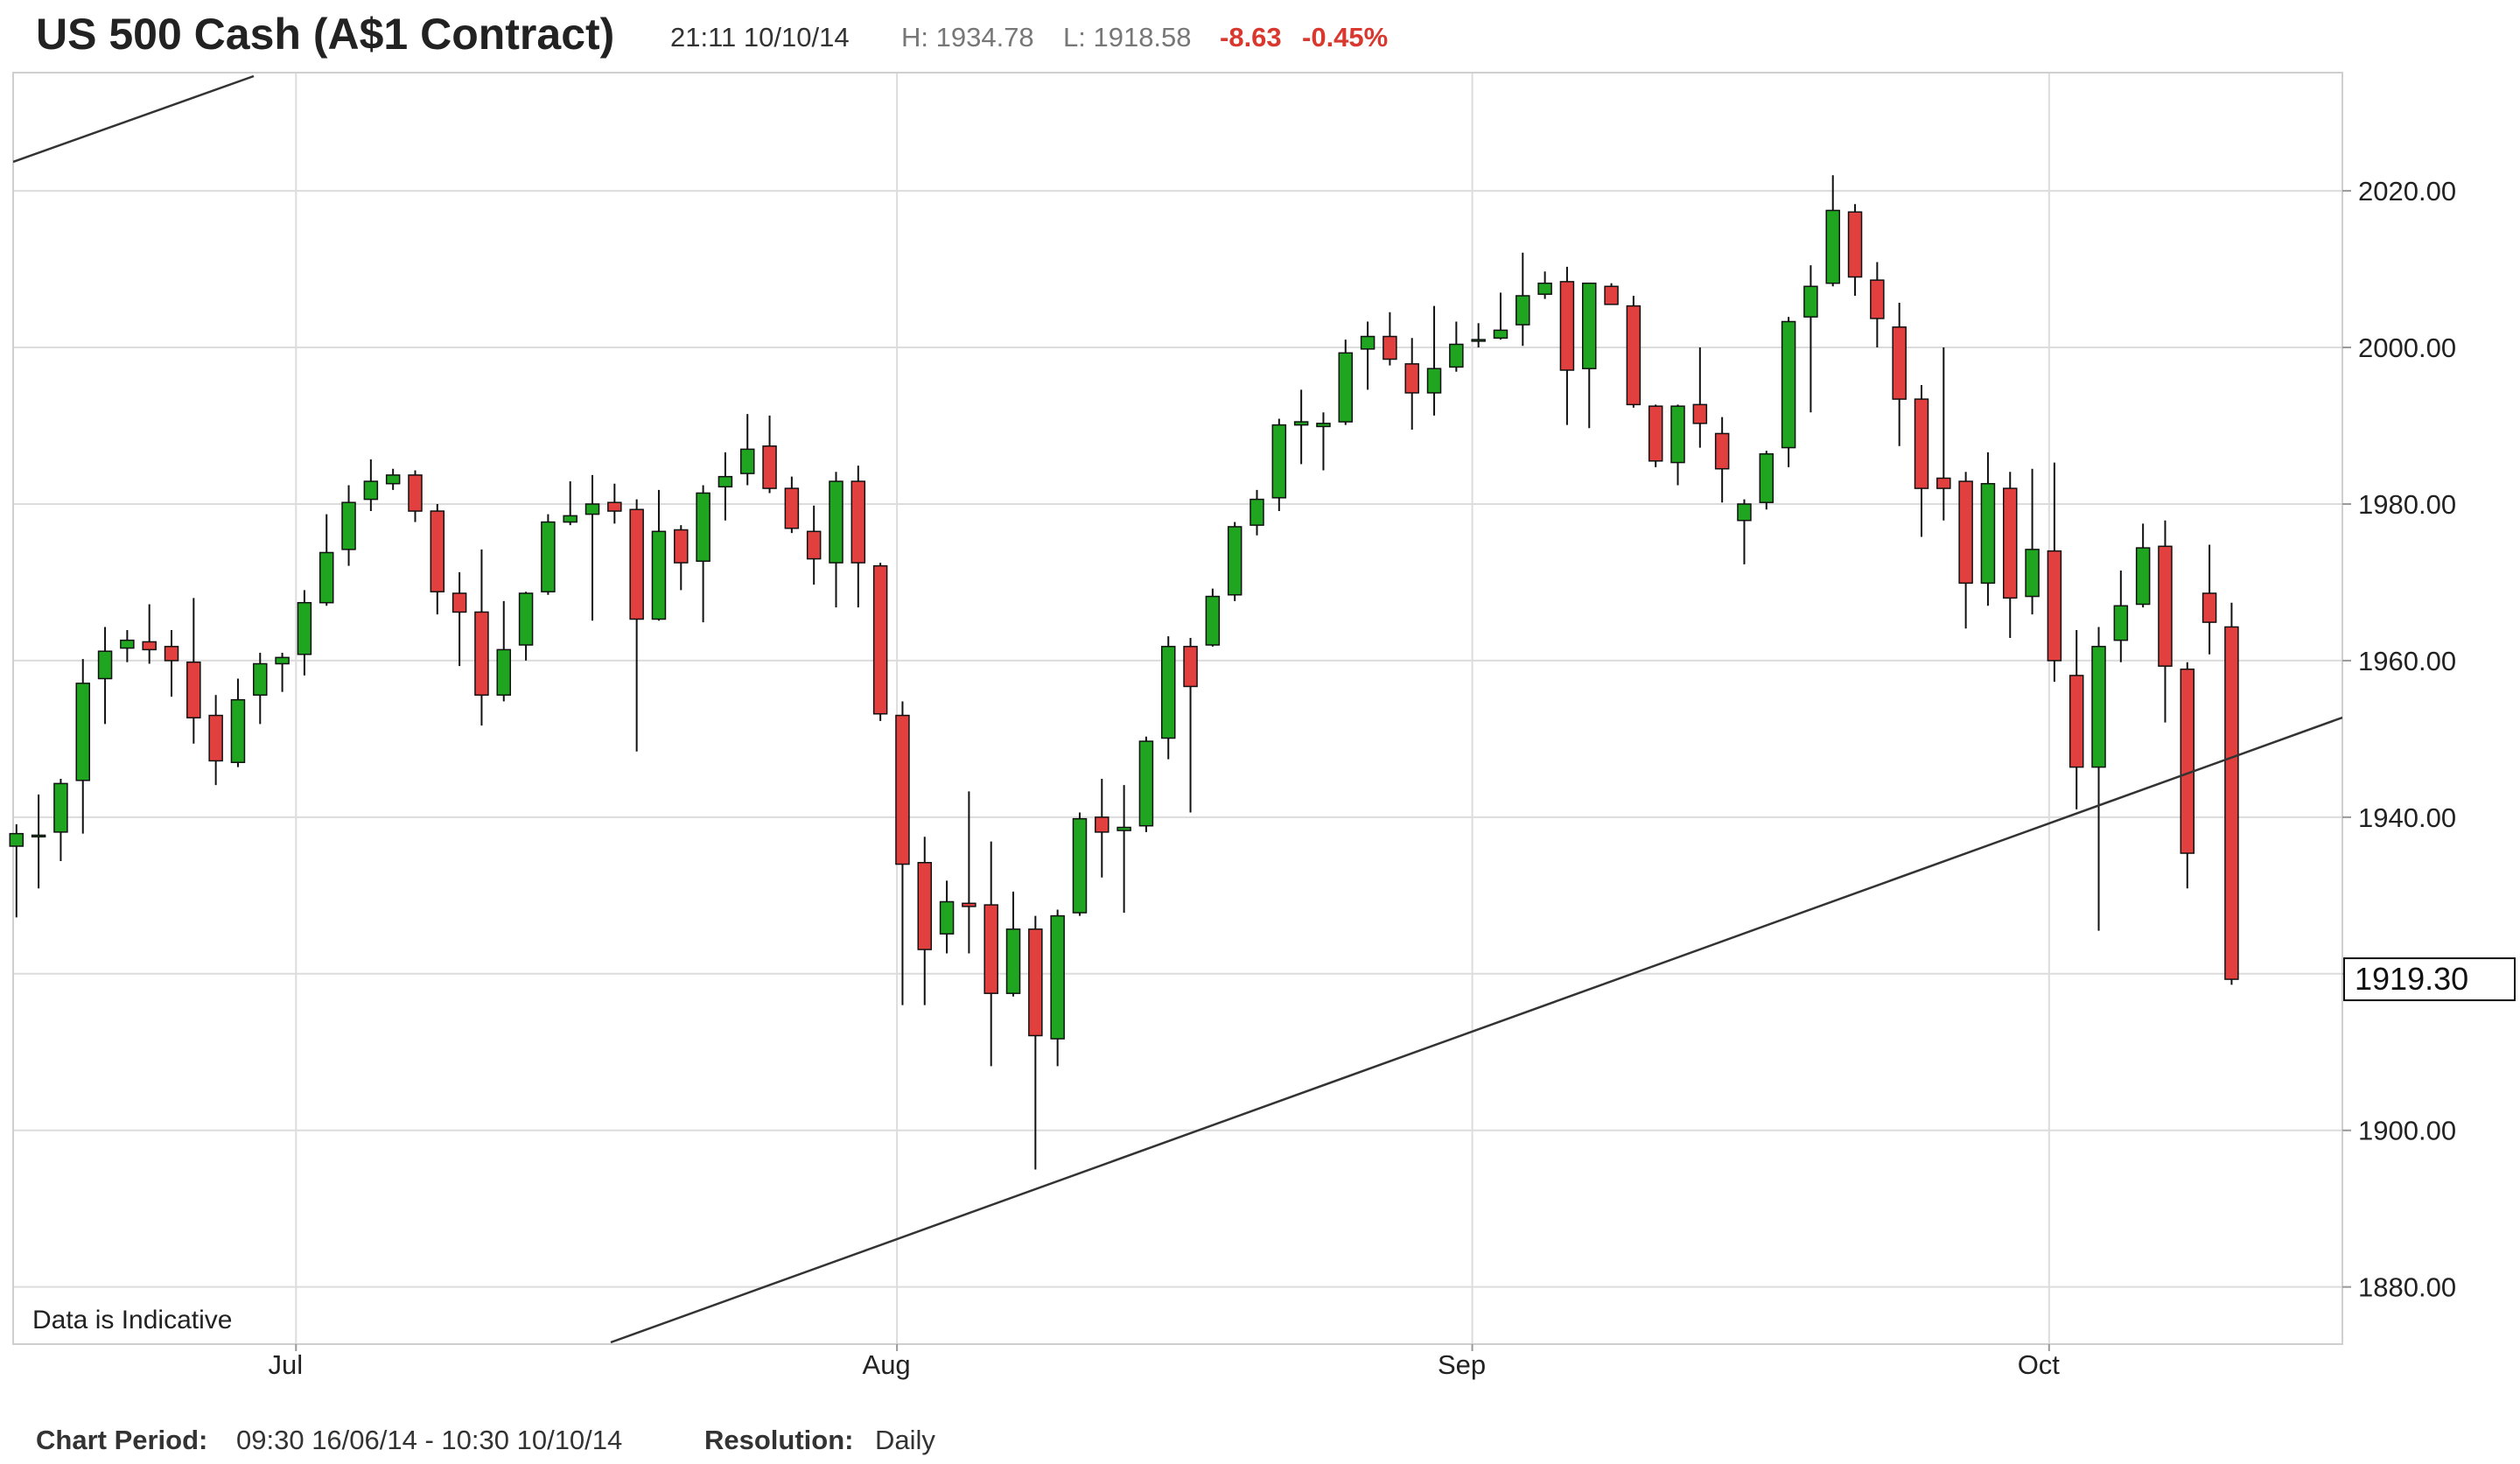 The height and width of the screenshot is (1464, 2520). I want to click on period: 09:30 16/06/14 - 10:30 10/10/14, so click(429, 1440).